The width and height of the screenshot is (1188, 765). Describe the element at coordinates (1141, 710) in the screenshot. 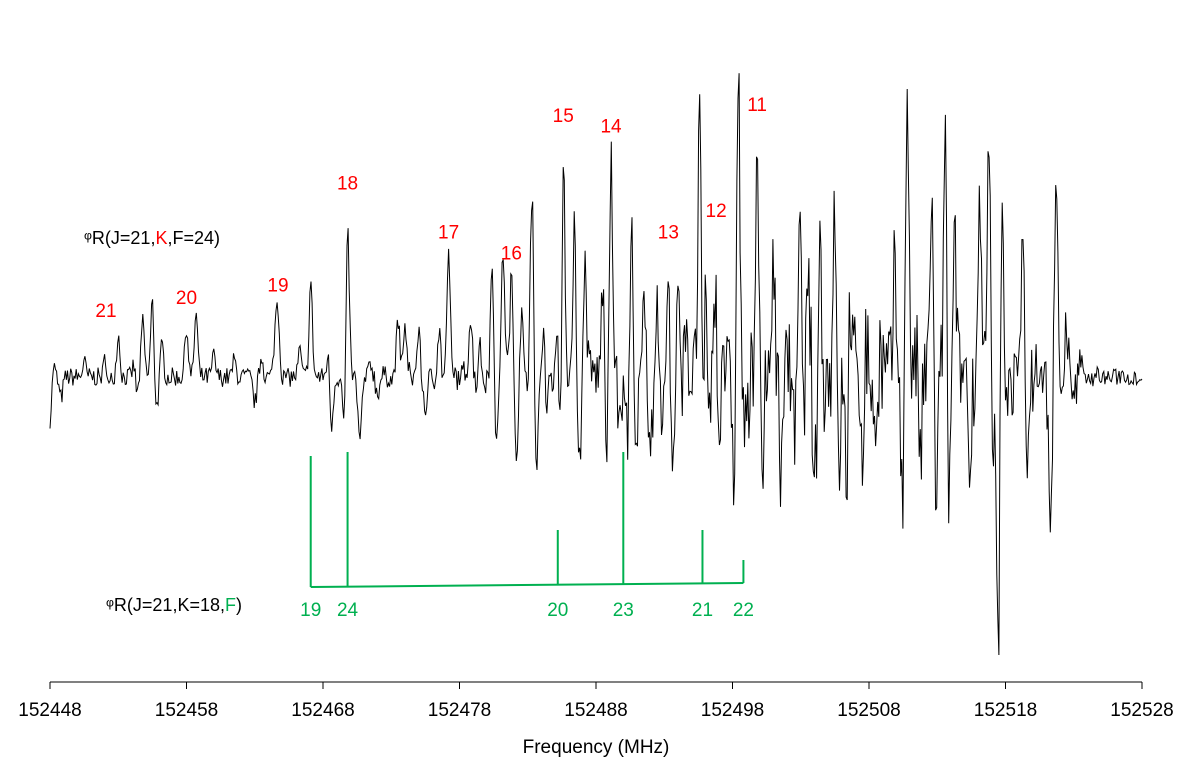

I see `x-tick-label: 152528` at that location.